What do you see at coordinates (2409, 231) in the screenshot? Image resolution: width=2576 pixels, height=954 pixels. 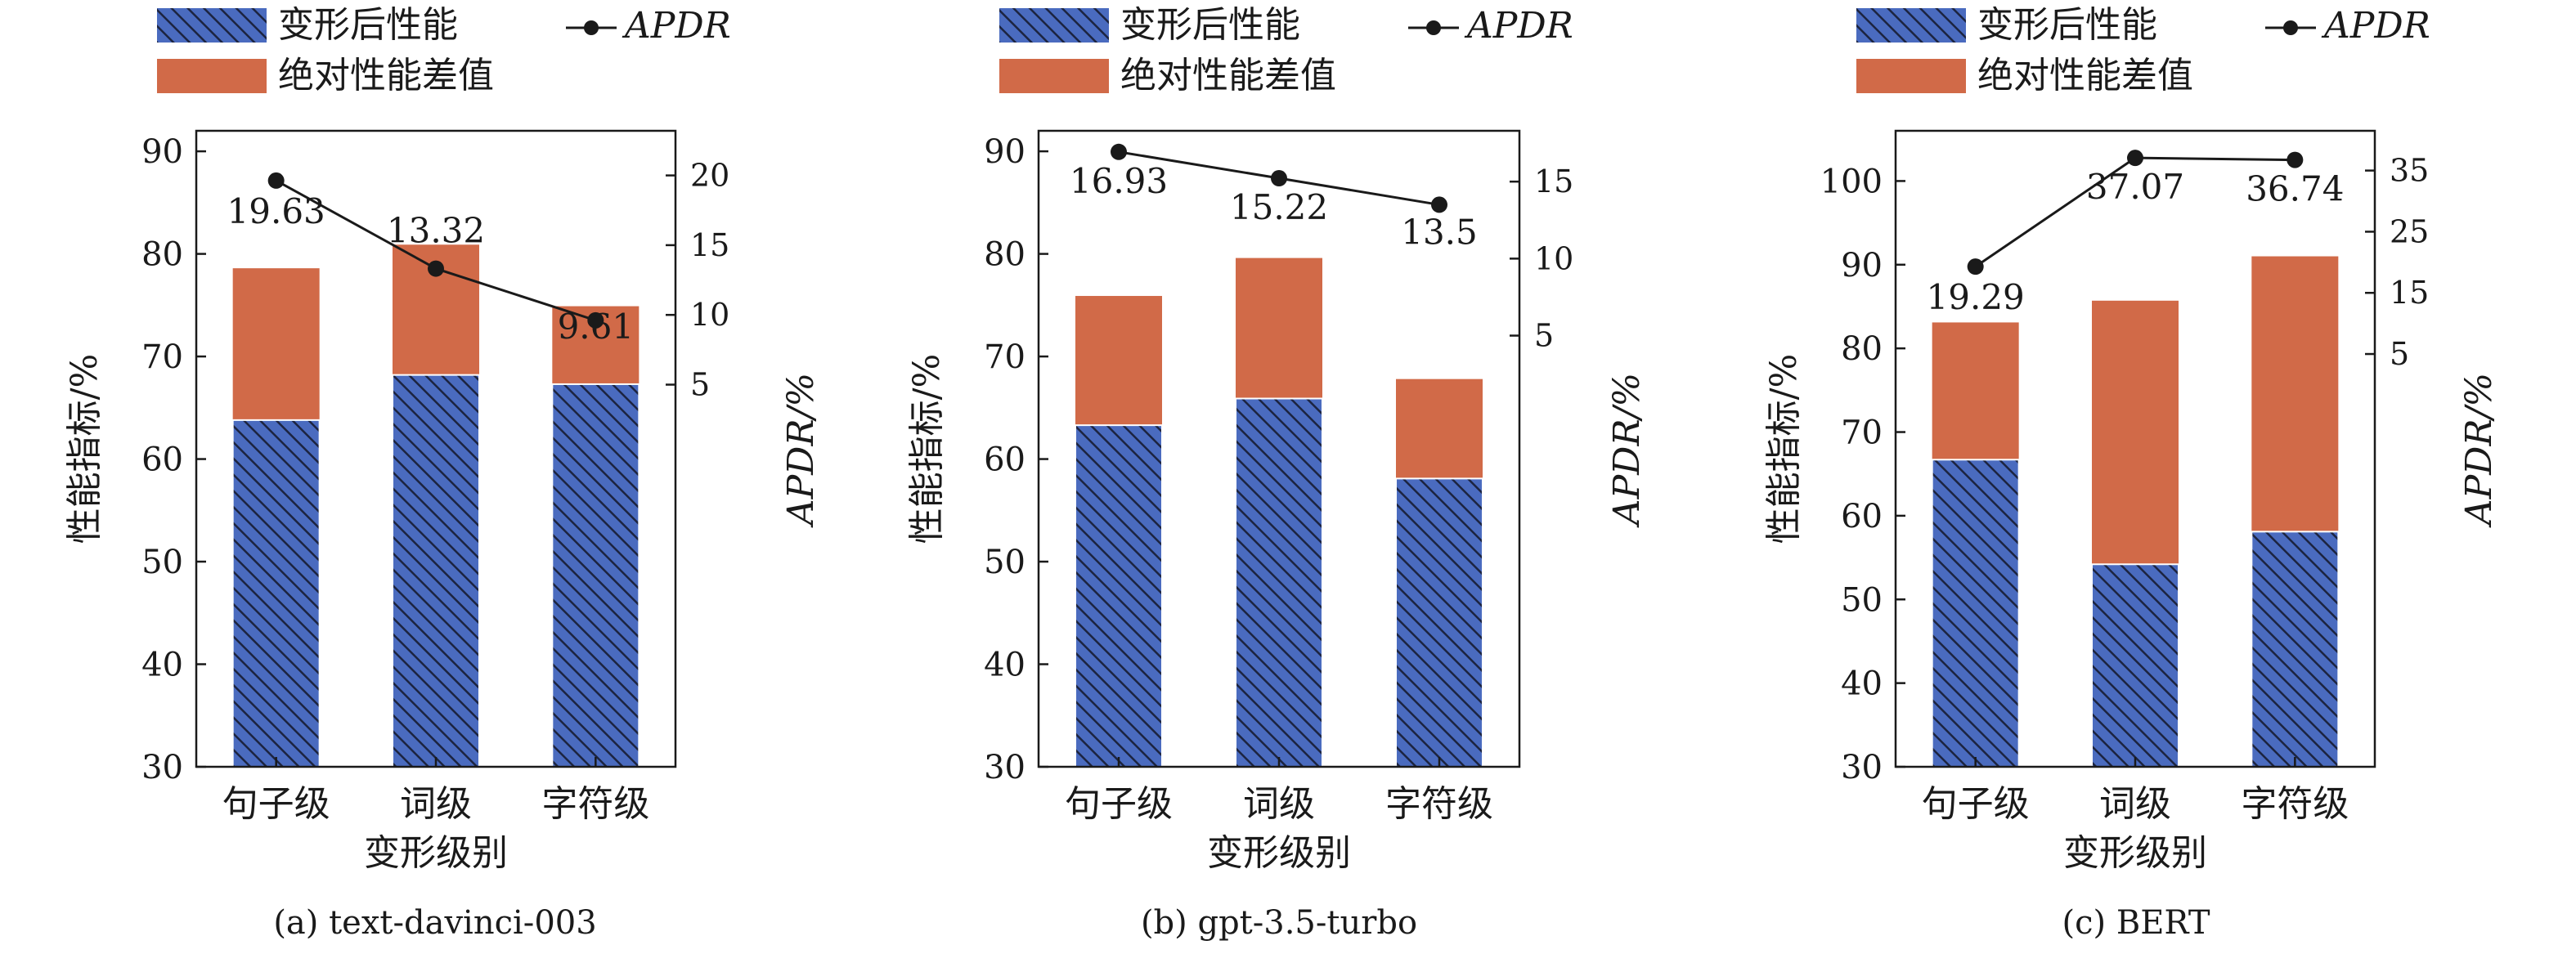 I see `y2-tick-label: 25` at bounding box center [2409, 231].